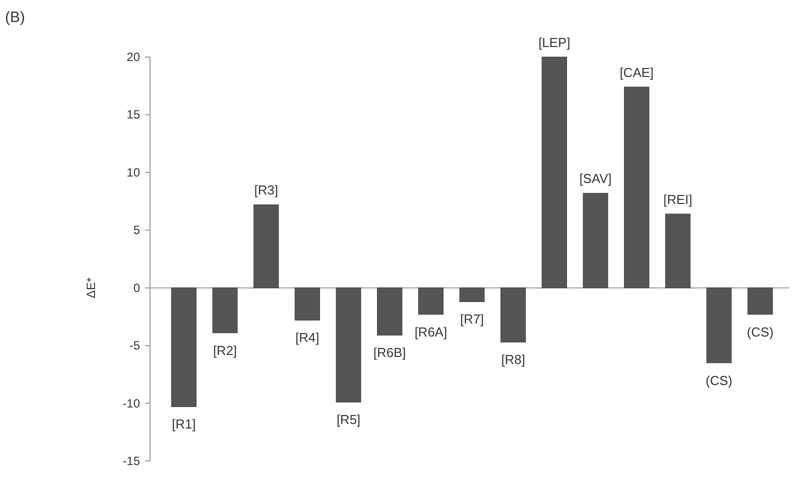  I want to click on x-tick-label: [R3], so click(266, 190).